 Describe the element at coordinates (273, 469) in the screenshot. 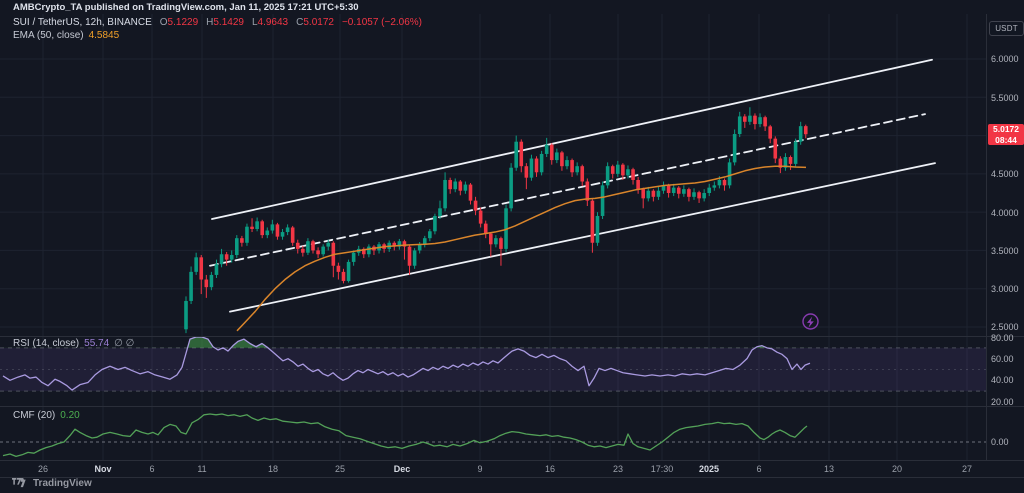

I see `time-tick-18: 18` at that location.